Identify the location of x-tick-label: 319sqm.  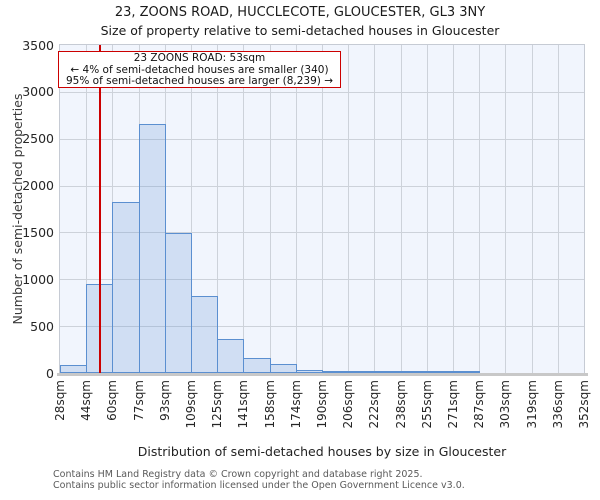
(531, 404).